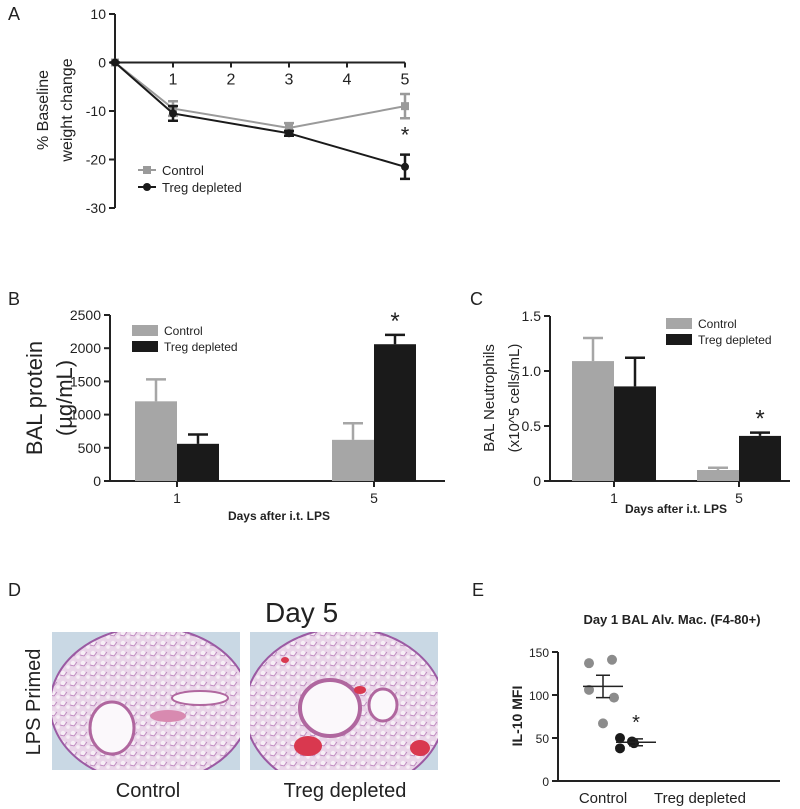 Image resolution: width=800 pixels, height=809 pixels. Describe the element at coordinates (34, 702) in the screenshot. I see `row-label: LPS Primed` at that location.